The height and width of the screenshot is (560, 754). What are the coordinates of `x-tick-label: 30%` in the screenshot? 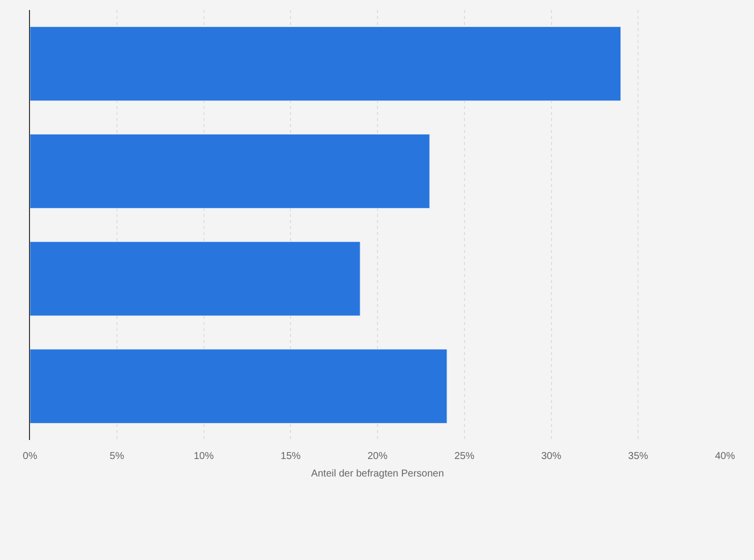 It's located at (551, 456).